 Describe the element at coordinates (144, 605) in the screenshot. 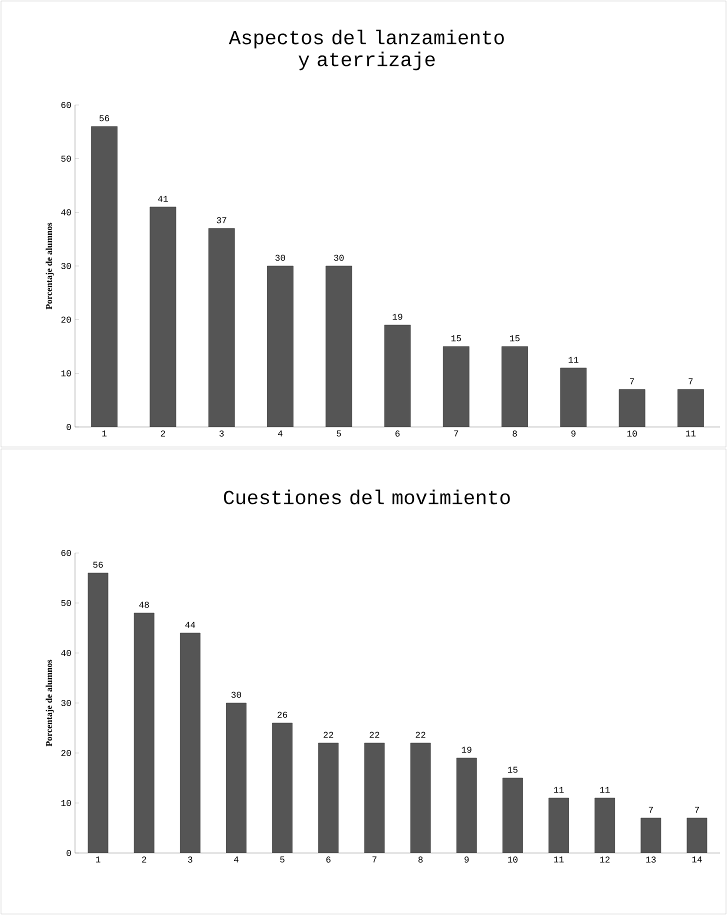

I see `data-label: 48` at that location.